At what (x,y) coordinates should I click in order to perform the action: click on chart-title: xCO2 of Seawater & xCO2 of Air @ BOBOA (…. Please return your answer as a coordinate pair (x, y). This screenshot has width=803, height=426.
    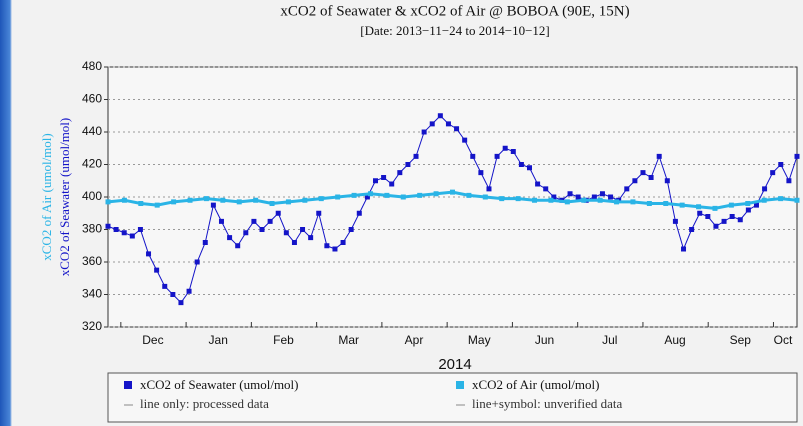
    Looking at the image, I should click on (454, 11).